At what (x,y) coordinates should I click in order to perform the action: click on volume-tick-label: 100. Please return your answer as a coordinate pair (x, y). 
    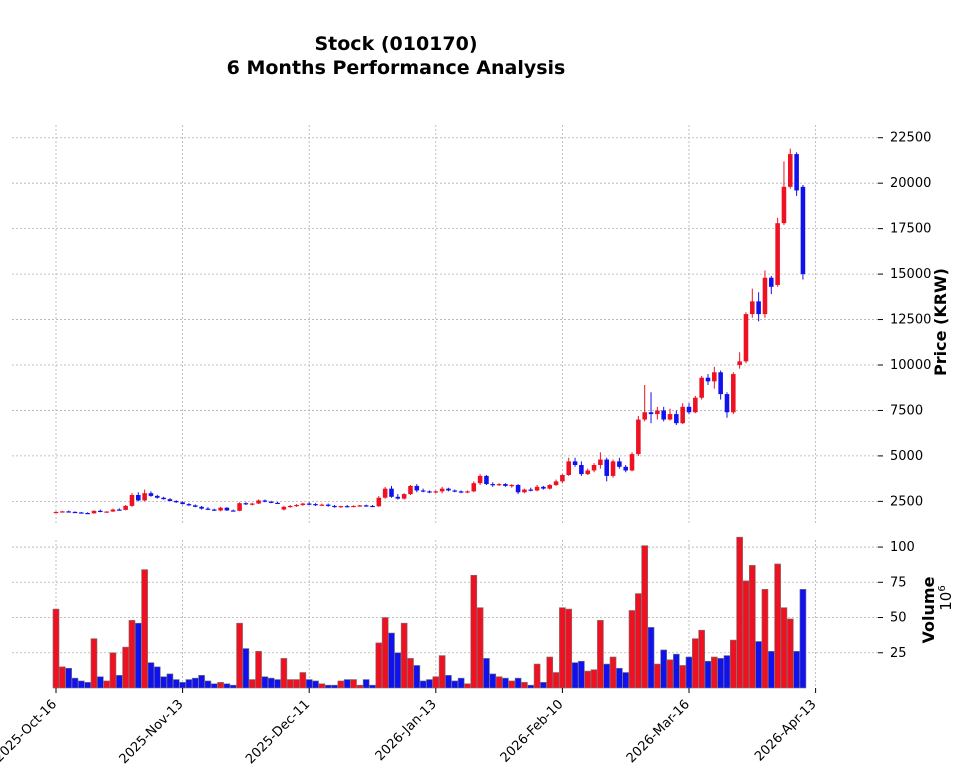
    Looking at the image, I should click on (902, 547).